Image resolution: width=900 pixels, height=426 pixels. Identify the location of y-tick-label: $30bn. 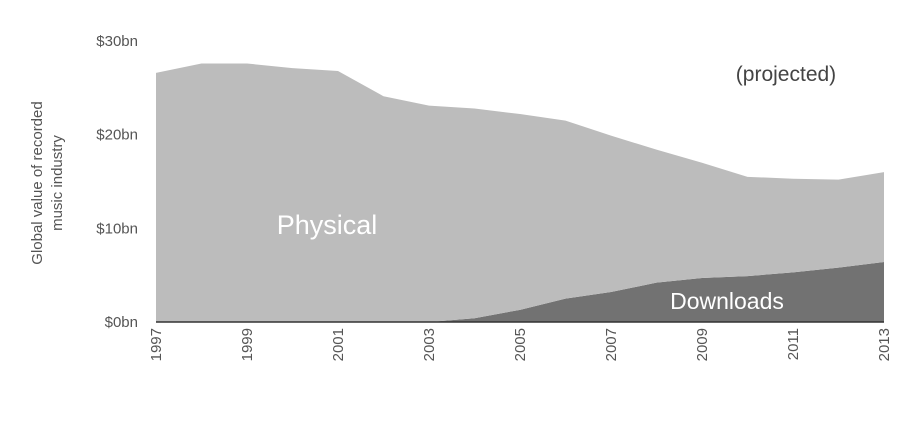
(117, 41).